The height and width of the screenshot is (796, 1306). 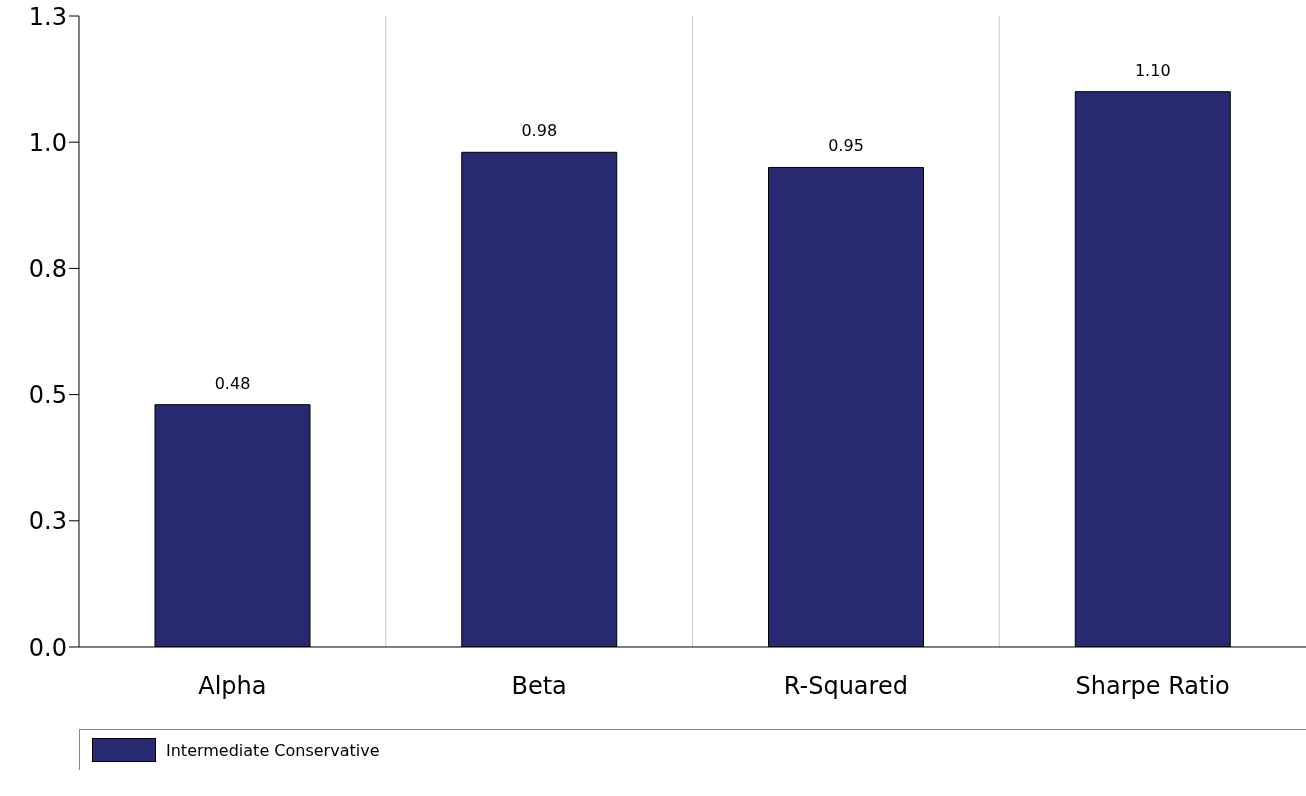 I want to click on y-tick-label: 0.0, so click(x=47, y=647).